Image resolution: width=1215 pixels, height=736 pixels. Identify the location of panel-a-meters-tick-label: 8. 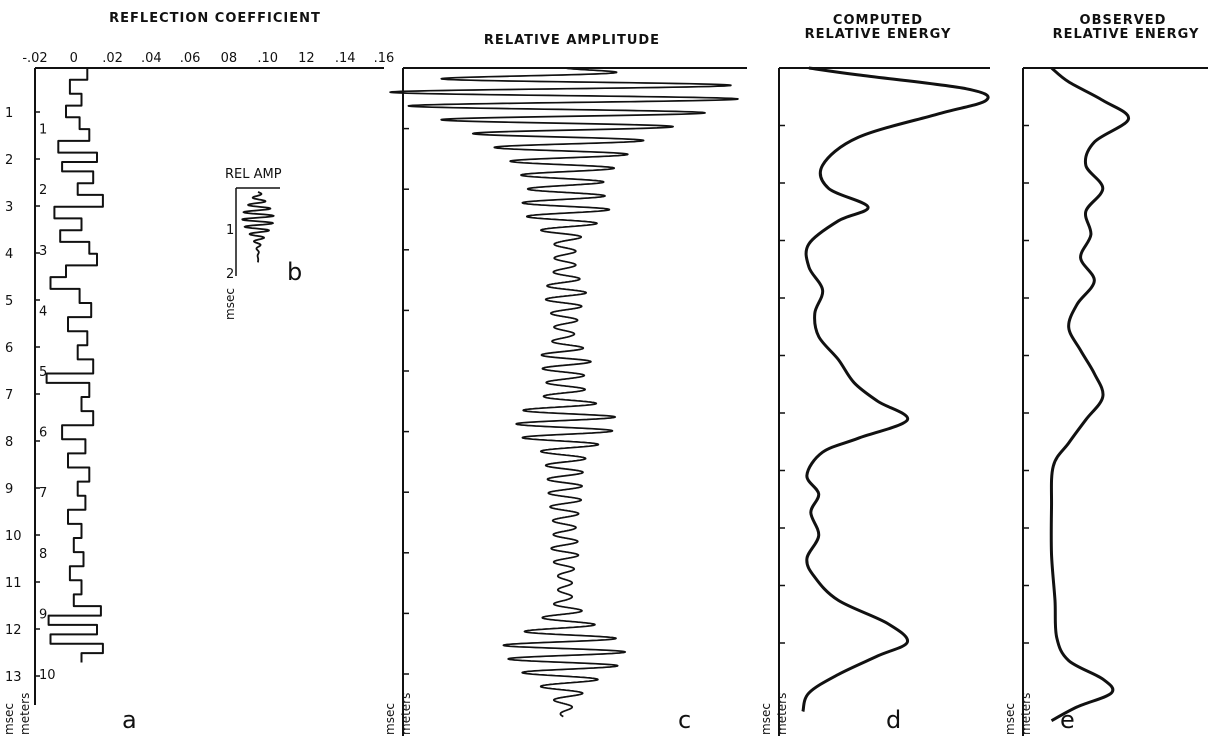
(43, 554).